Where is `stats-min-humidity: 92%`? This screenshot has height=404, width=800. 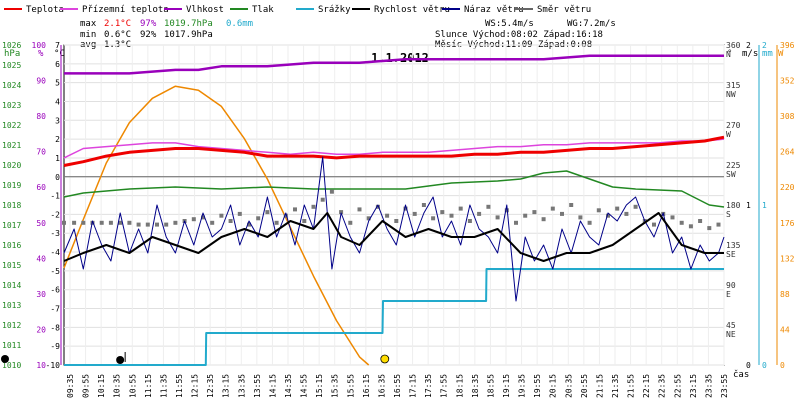
stats-min-humidity: 92% is located at coordinates (148, 35).